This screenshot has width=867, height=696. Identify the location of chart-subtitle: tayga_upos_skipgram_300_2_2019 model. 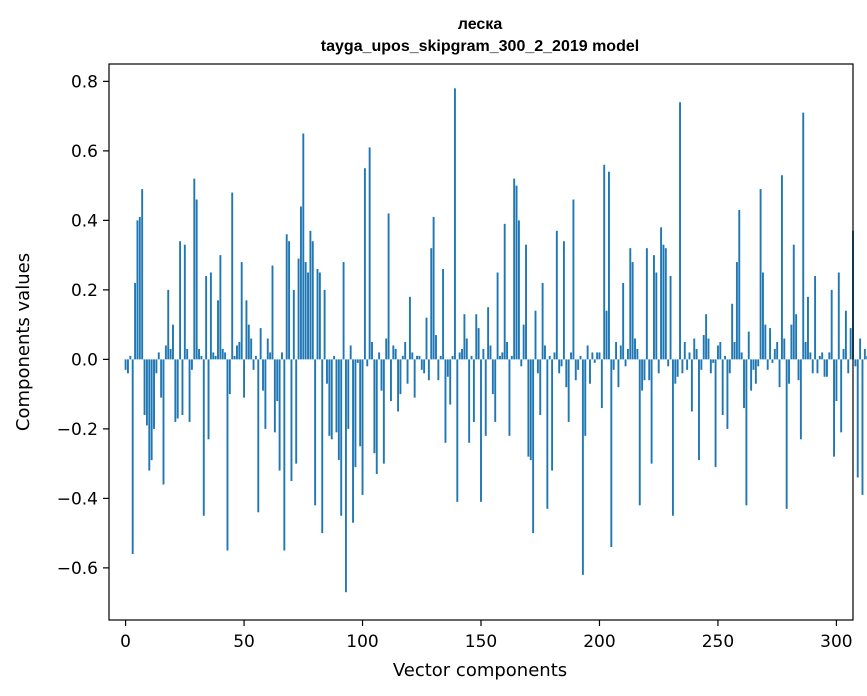
(480, 46).